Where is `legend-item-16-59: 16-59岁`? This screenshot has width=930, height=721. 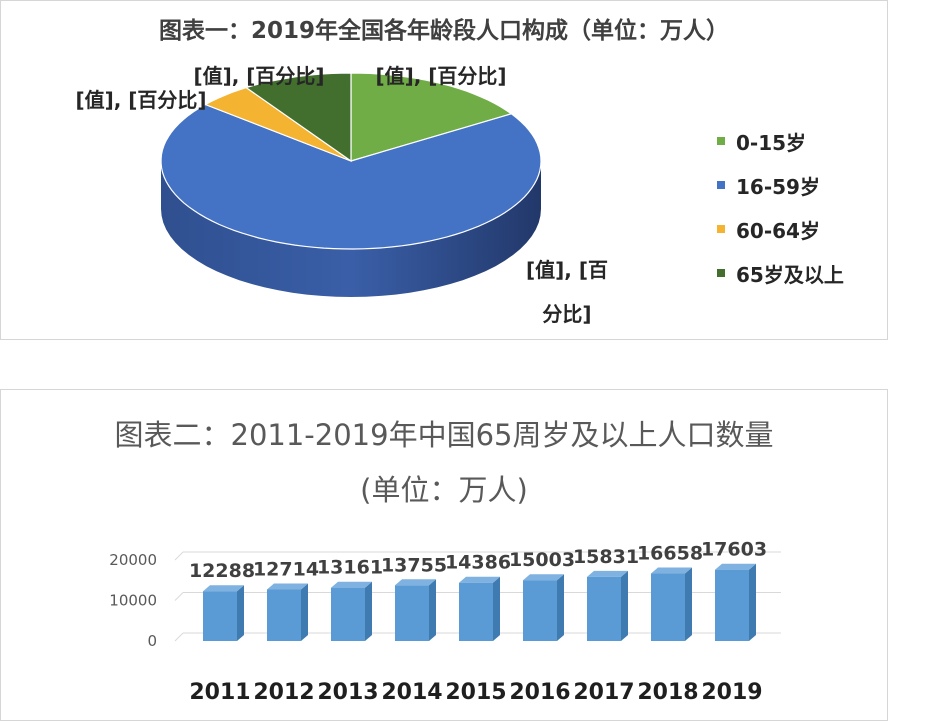 legend-item-16-59: 16-59岁 is located at coordinates (780, 185).